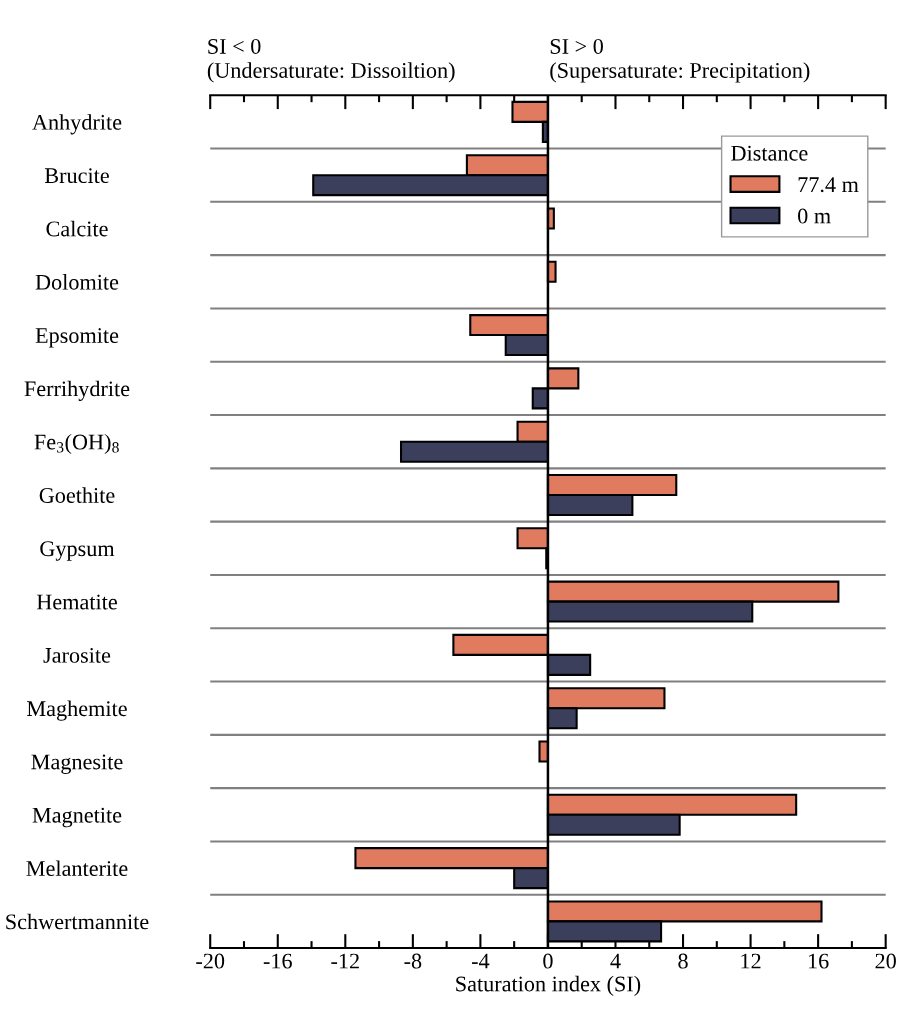  What do you see at coordinates (77, 551) in the screenshot?
I see `y-tick-label: Gypsum` at bounding box center [77, 551].